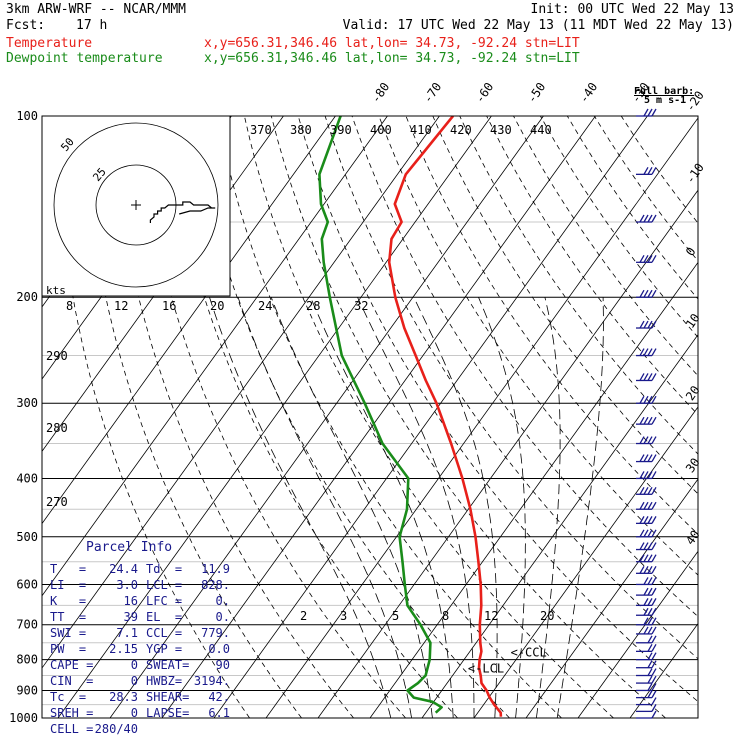 The width and height of the screenshot is (740, 740). Describe the element at coordinates (484, 93) in the screenshot. I see `isotherm-label: -60` at that location.